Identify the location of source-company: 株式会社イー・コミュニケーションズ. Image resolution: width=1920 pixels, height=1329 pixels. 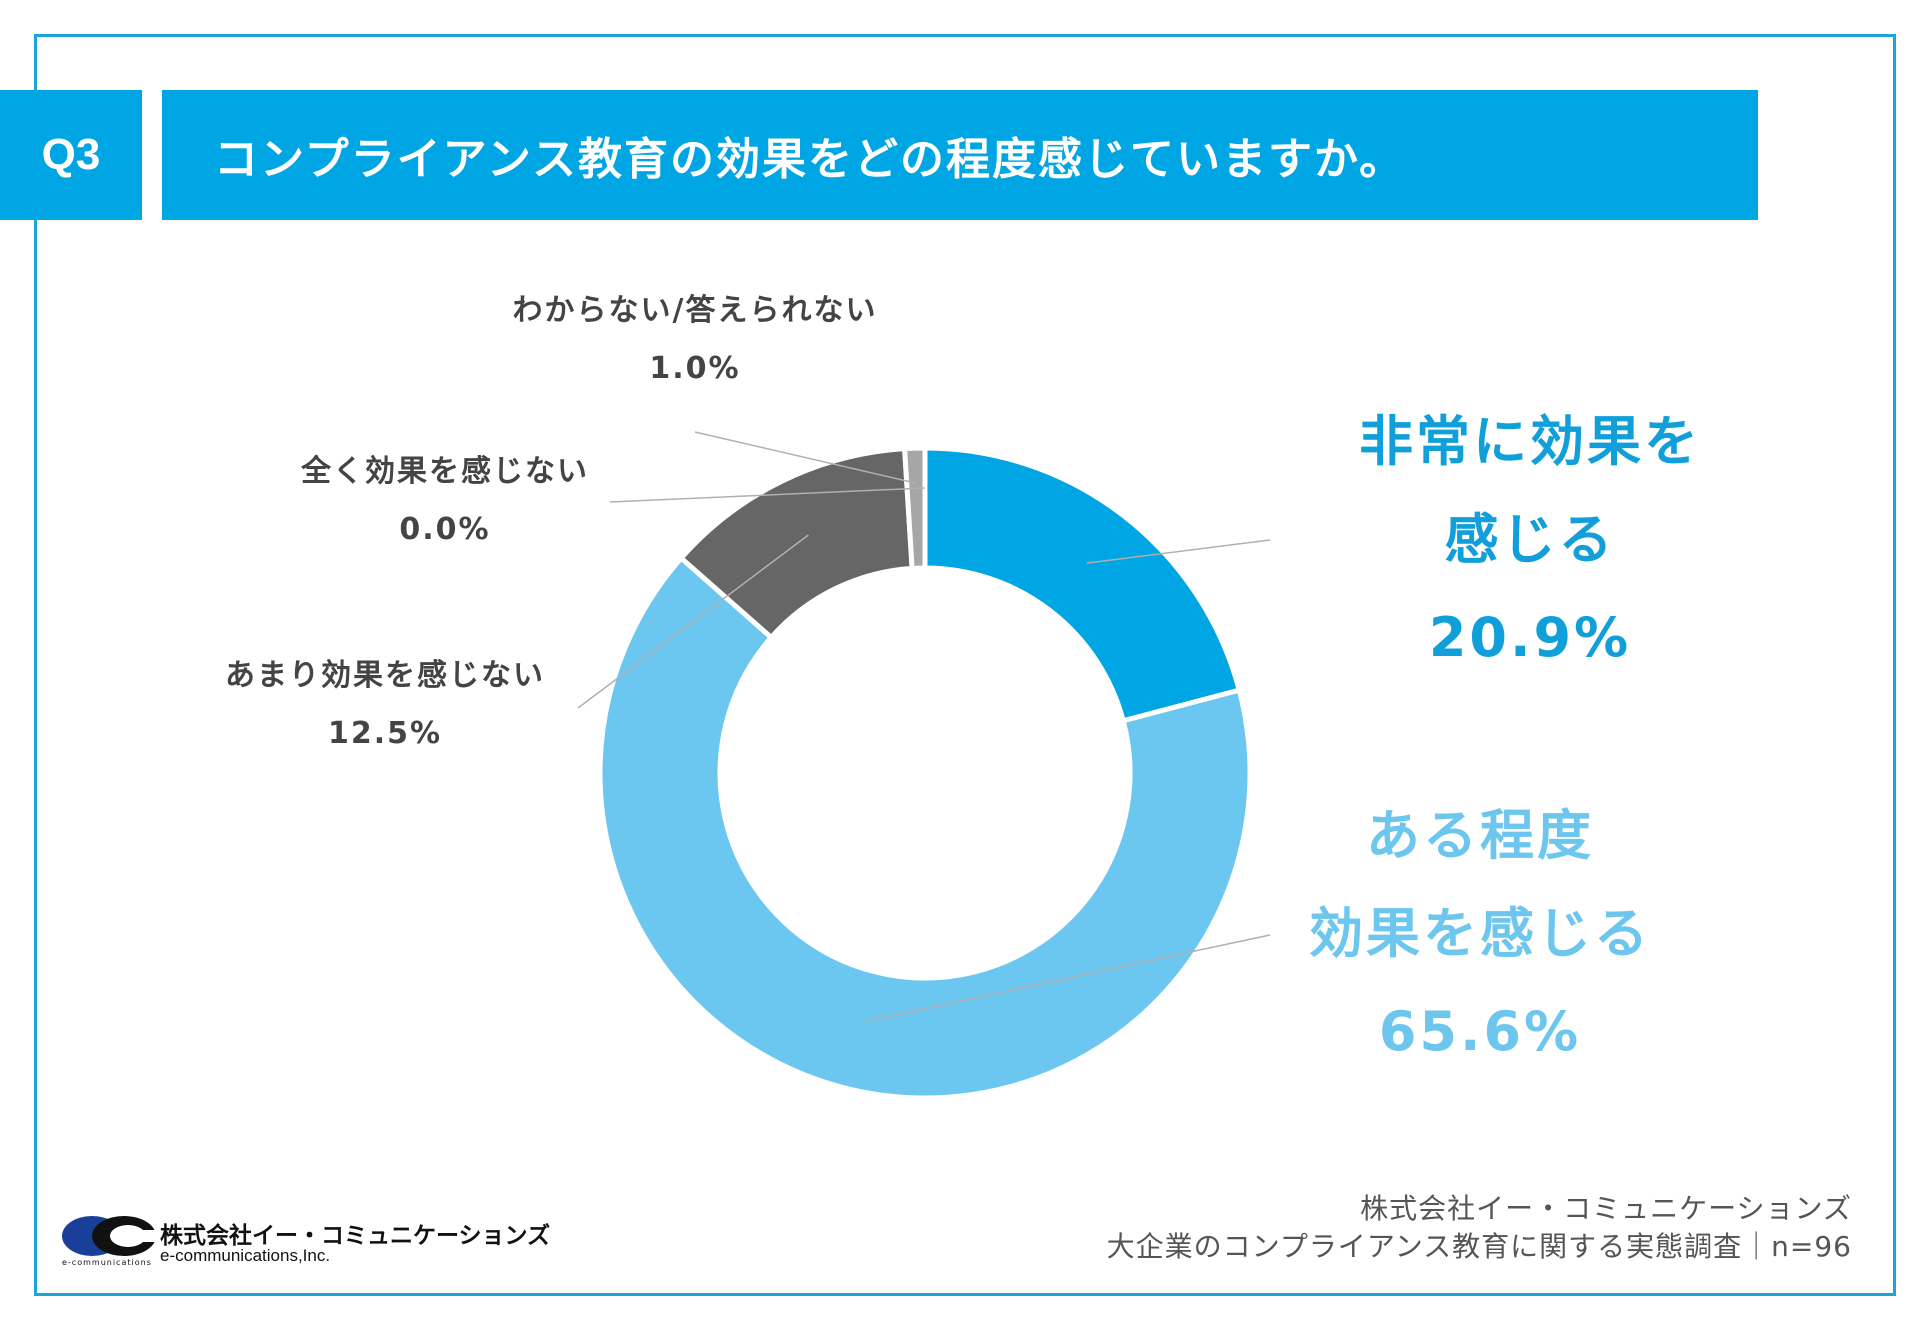
(1606, 1208).